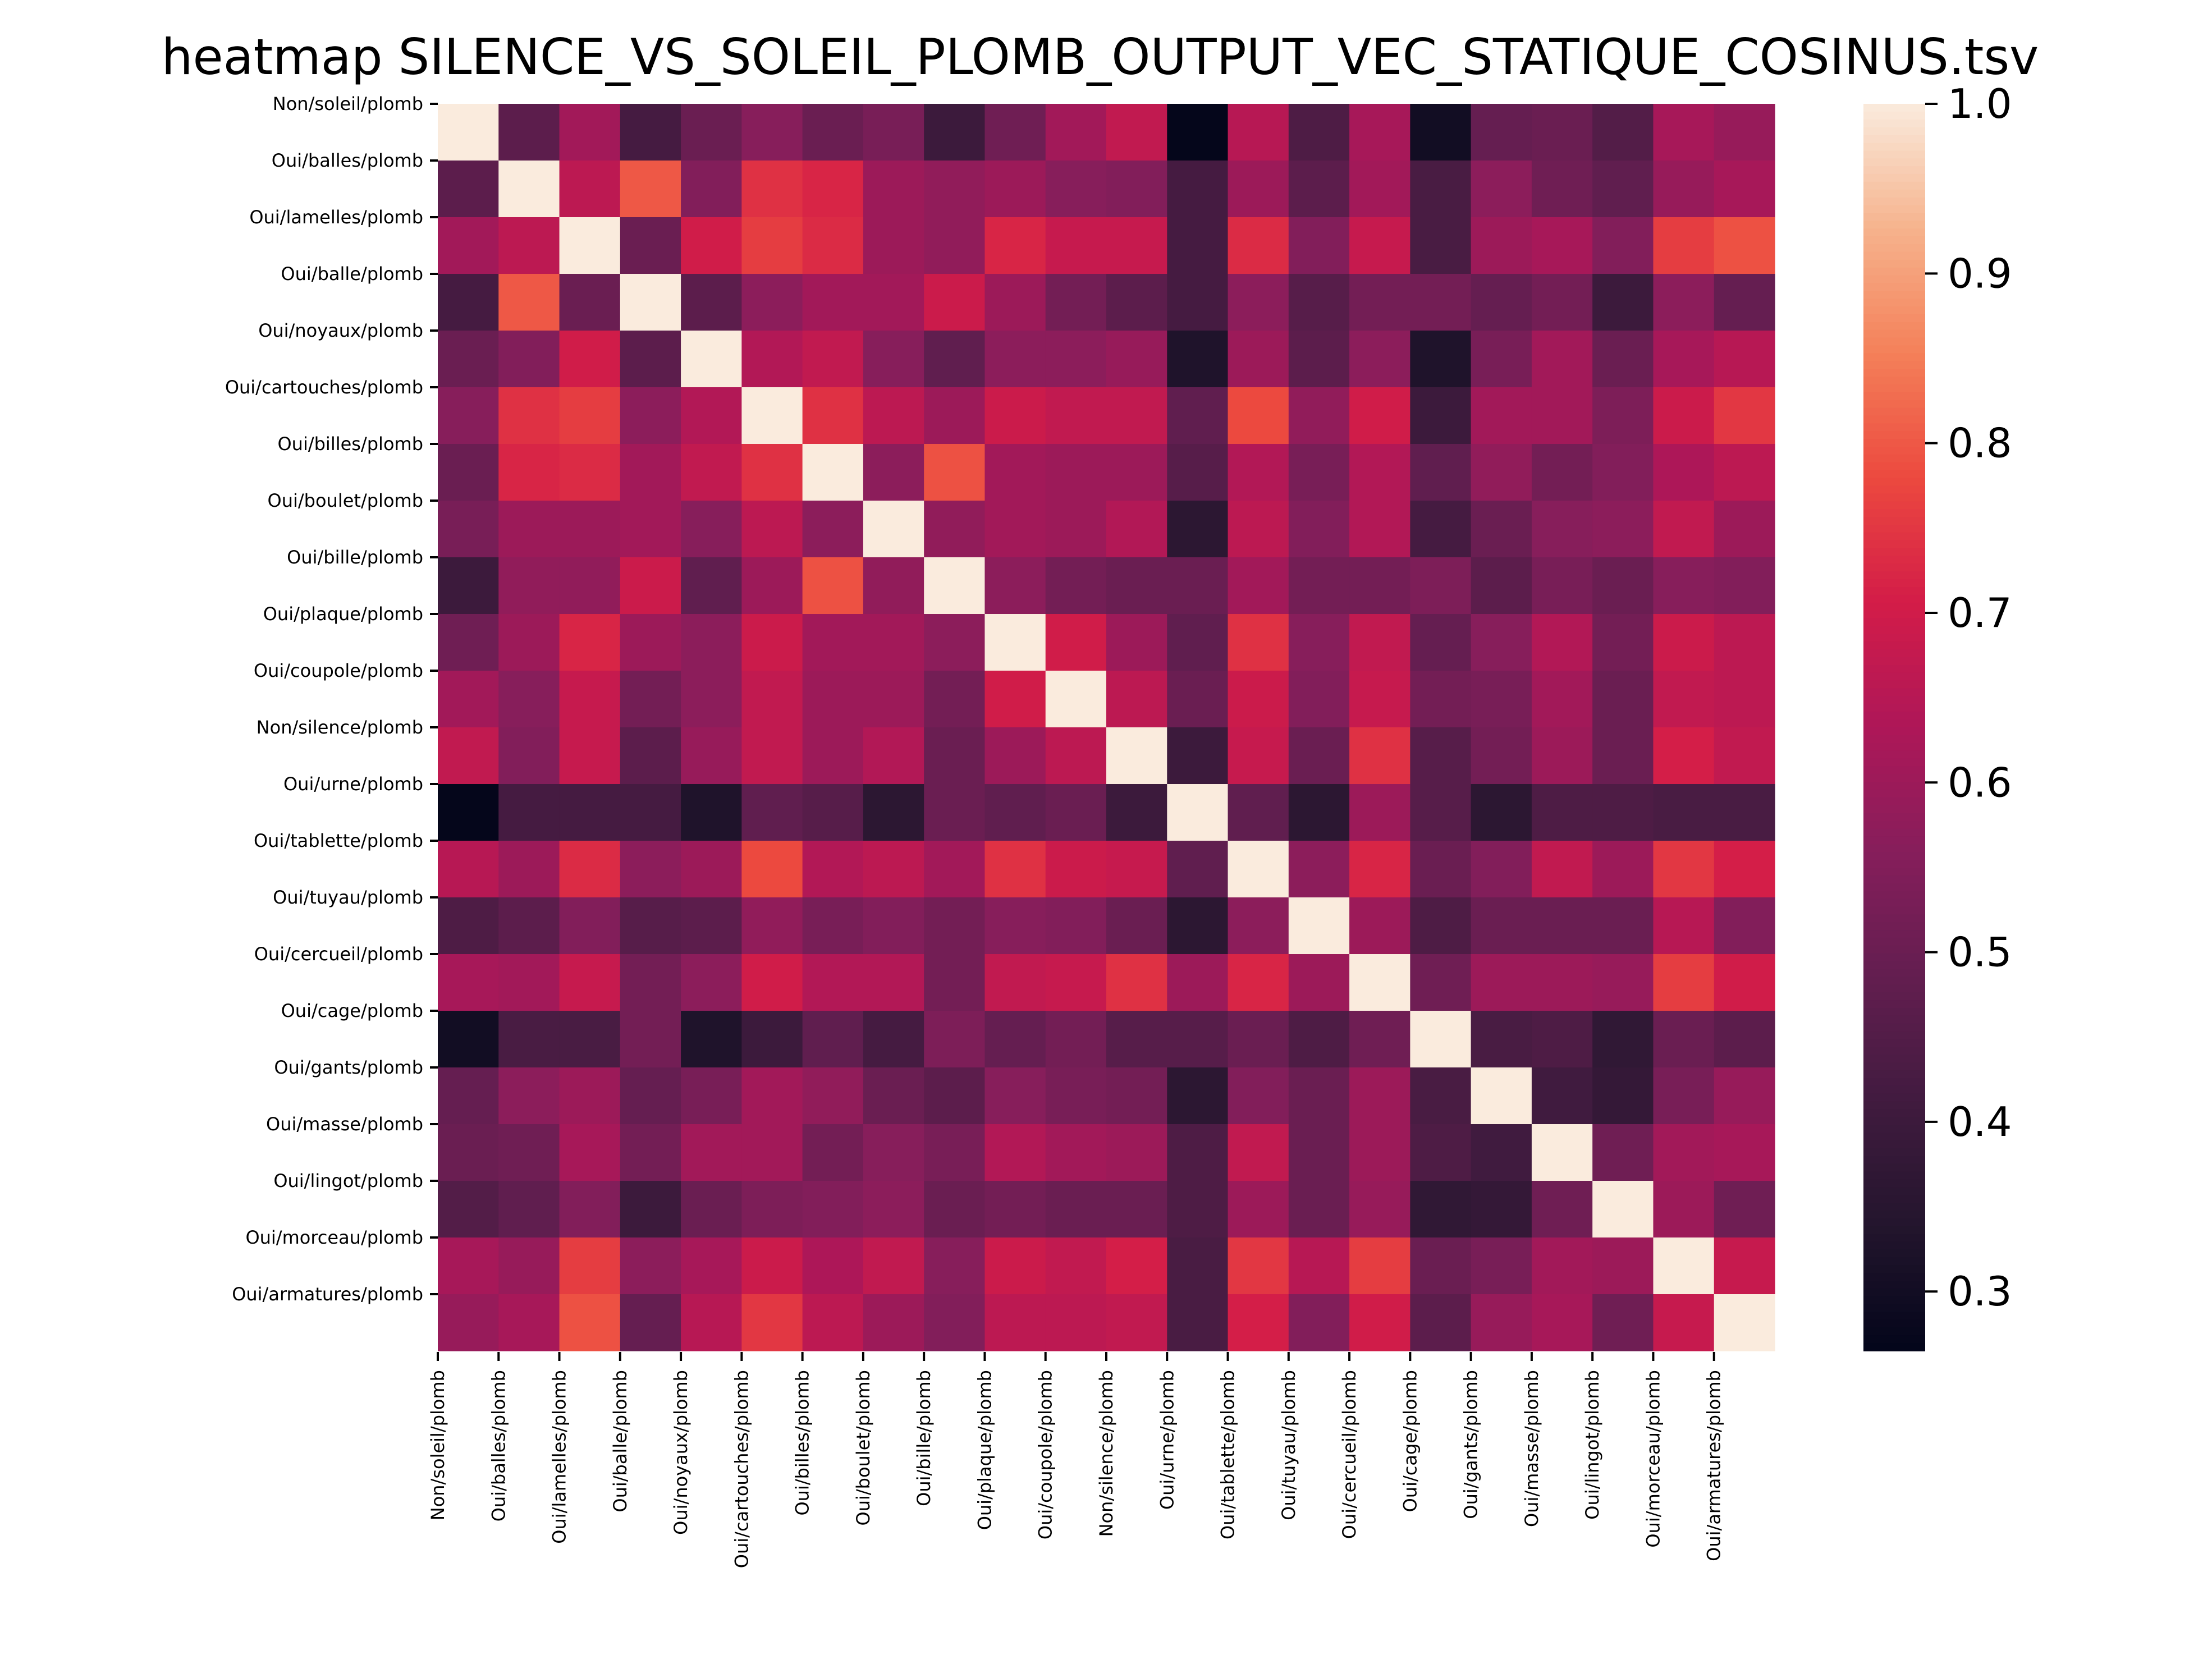 The image size is (2212, 1673). What do you see at coordinates (620, 1441) in the screenshot?
I see `x-tick-label: Oui/balle/plomb` at bounding box center [620, 1441].